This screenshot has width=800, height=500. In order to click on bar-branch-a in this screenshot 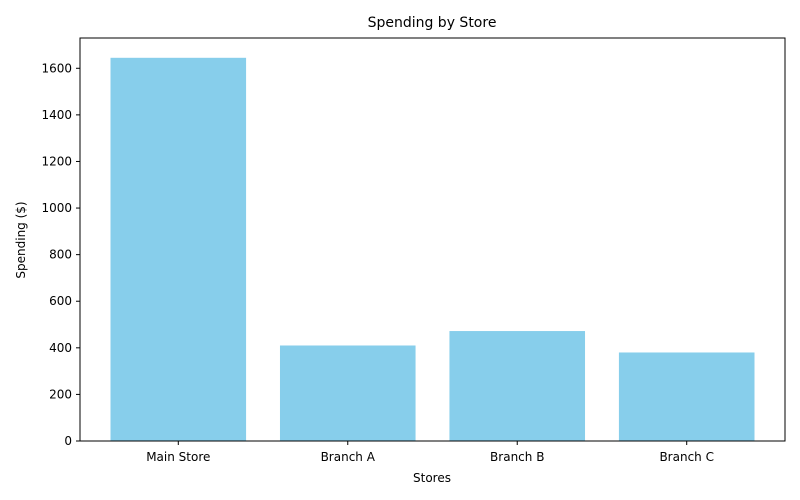, I will do `click(347, 393)`.